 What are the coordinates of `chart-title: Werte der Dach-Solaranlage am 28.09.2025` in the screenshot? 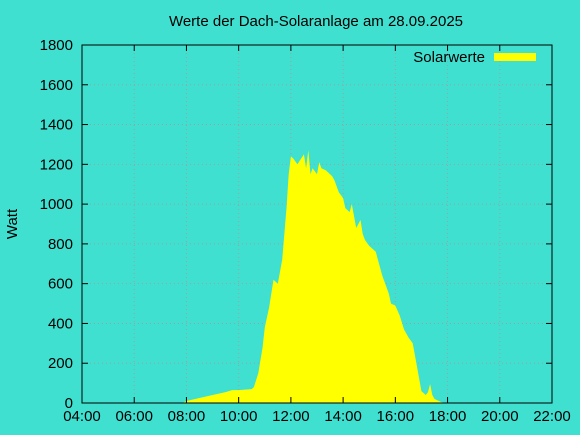 It's located at (316, 21).